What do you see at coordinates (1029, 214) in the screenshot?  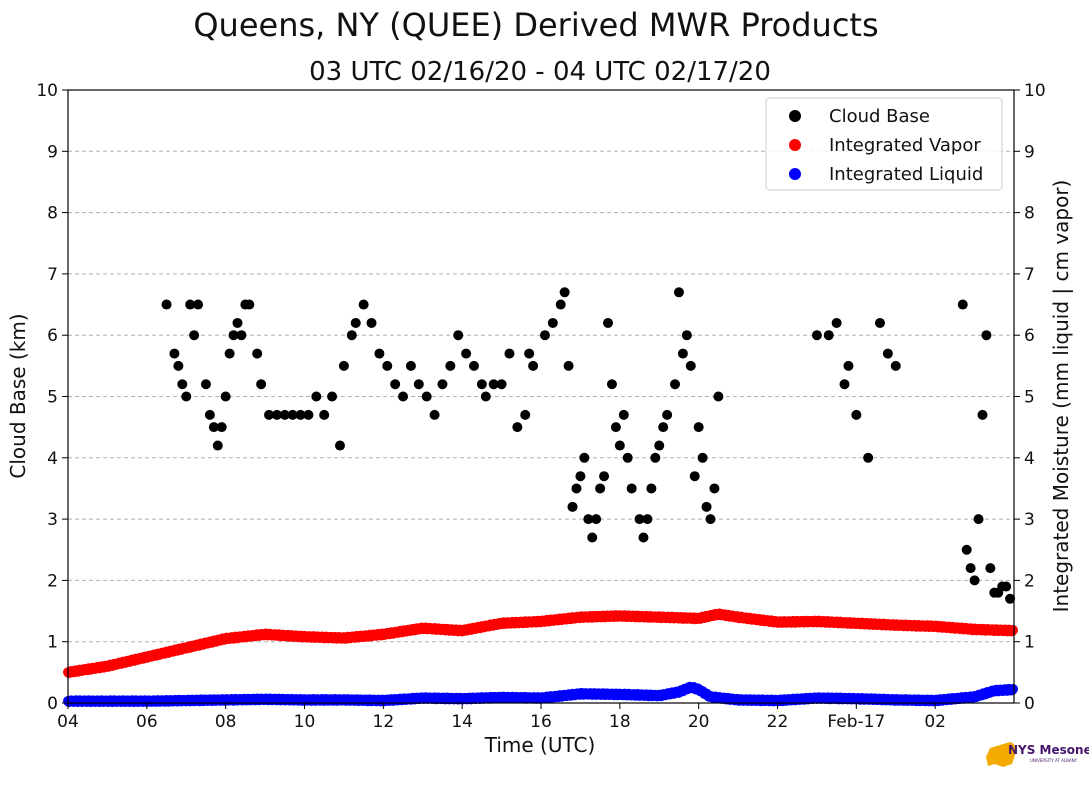 I see `y-right-tick-label: 8` at bounding box center [1029, 214].